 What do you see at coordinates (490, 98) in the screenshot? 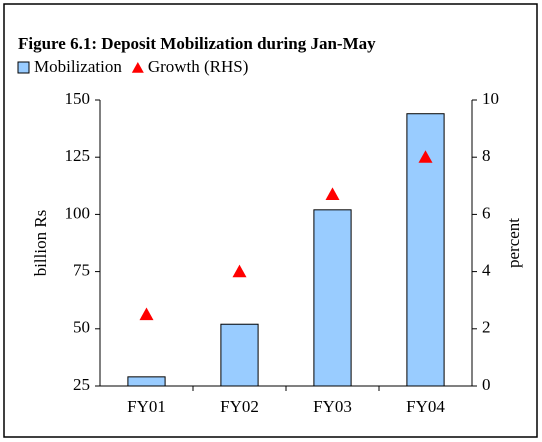
I see `y2-tick-label: 10` at bounding box center [490, 98].